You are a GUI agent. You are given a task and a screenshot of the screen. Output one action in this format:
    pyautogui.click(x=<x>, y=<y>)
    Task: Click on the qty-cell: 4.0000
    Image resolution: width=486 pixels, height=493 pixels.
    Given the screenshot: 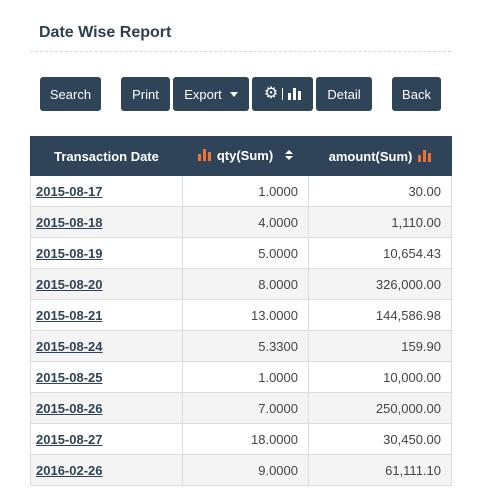 What is the action you would take?
    pyautogui.click(x=245, y=222)
    